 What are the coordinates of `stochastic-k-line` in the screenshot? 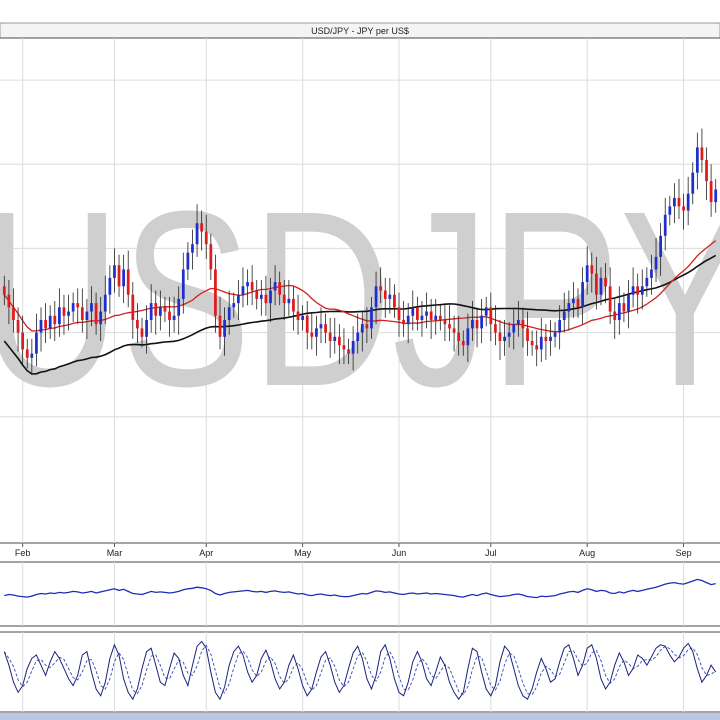 It's located at (360, 670).